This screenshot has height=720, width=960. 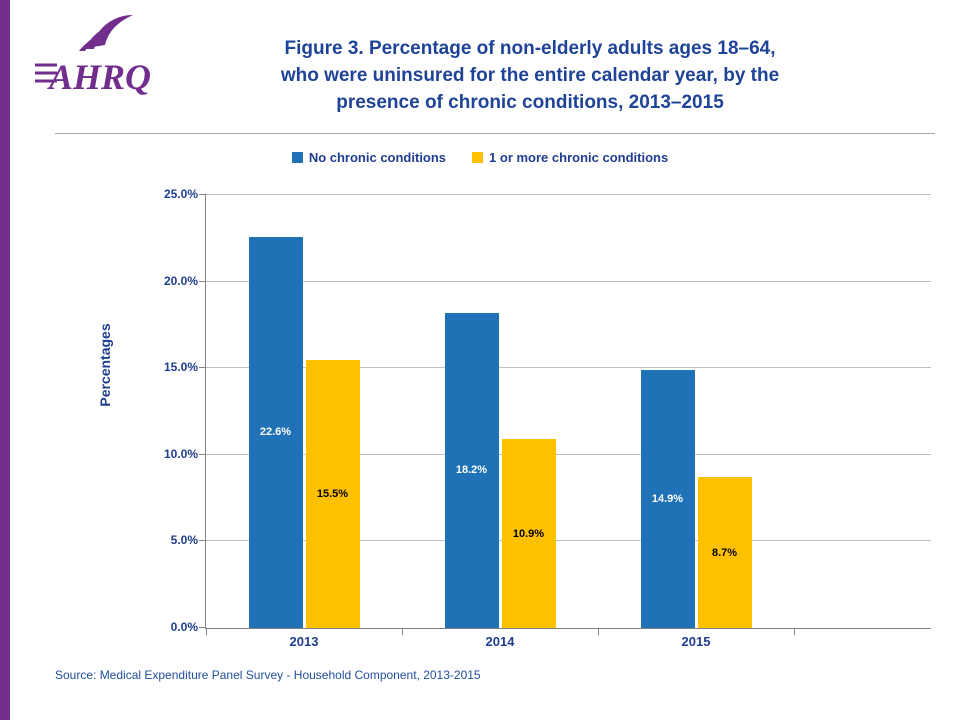 I want to click on bar: 22.6%, so click(x=275, y=432).